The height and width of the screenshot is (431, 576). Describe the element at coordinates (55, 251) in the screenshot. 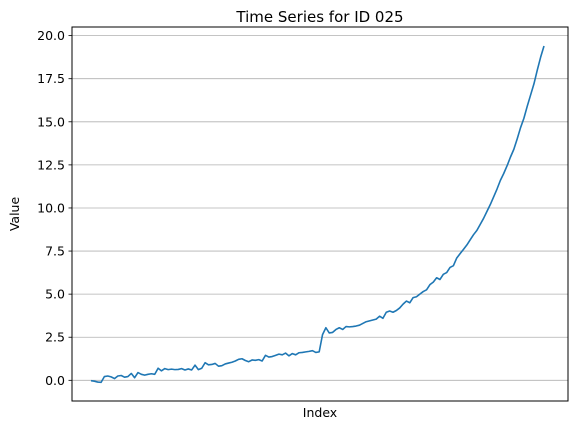

I see `y-tick-label: 7.5` at that location.